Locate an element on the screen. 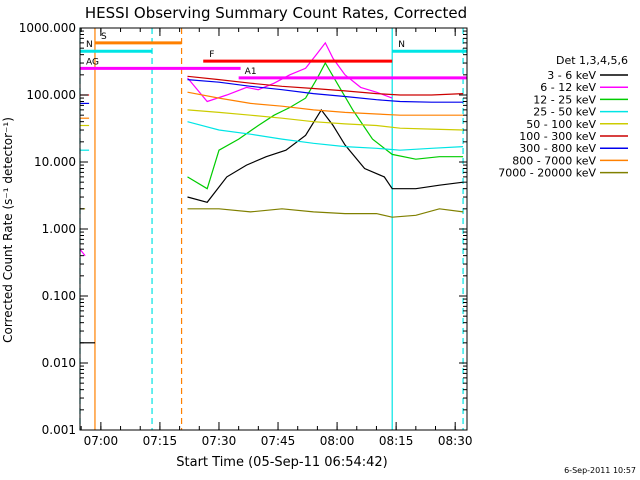  legend-label-8: 7000 - 20000 keV is located at coordinates (547, 173).